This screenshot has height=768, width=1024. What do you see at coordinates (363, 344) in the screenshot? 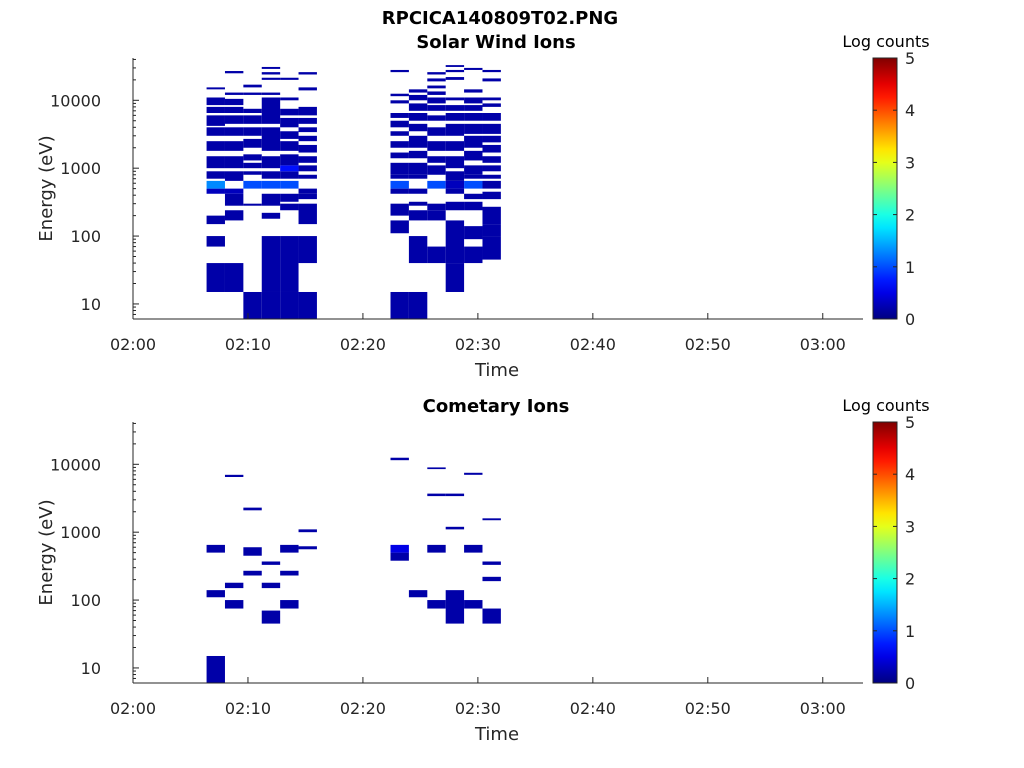
I see `x-tick-label: 02:20` at bounding box center [363, 344].